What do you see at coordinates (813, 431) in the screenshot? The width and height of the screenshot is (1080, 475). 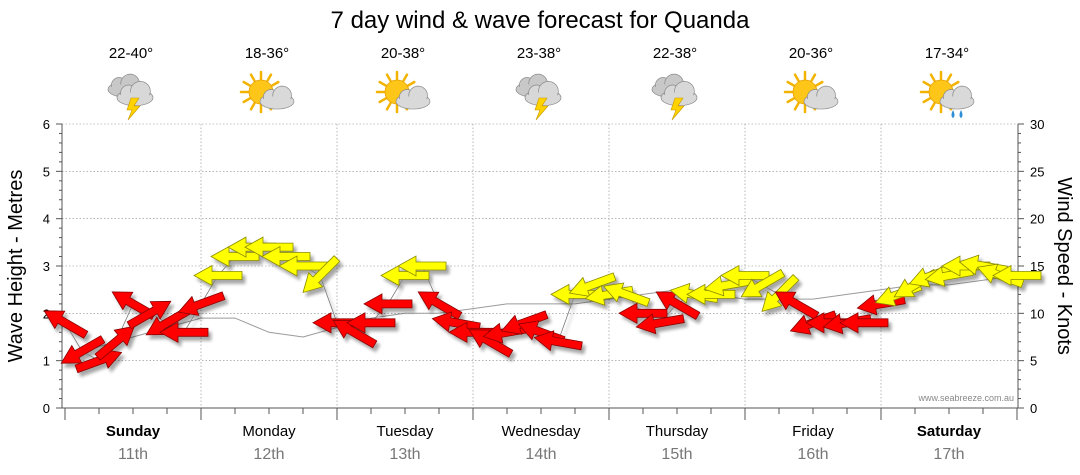 I see `day-name-label: Friday` at bounding box center [813, 431].